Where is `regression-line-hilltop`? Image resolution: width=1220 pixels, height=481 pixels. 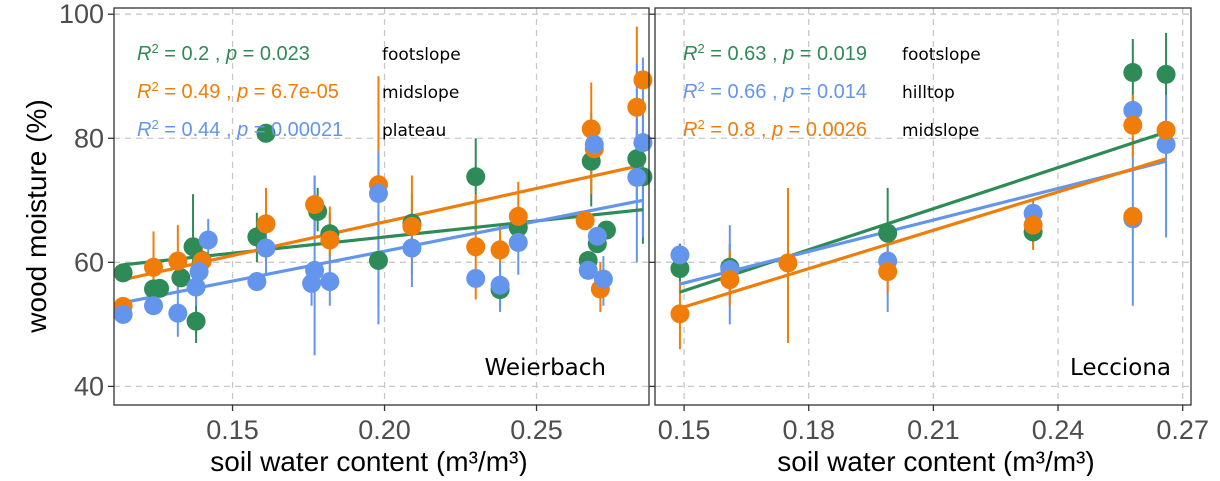 regression-line-hilltop is located at coordinates (923, 222).